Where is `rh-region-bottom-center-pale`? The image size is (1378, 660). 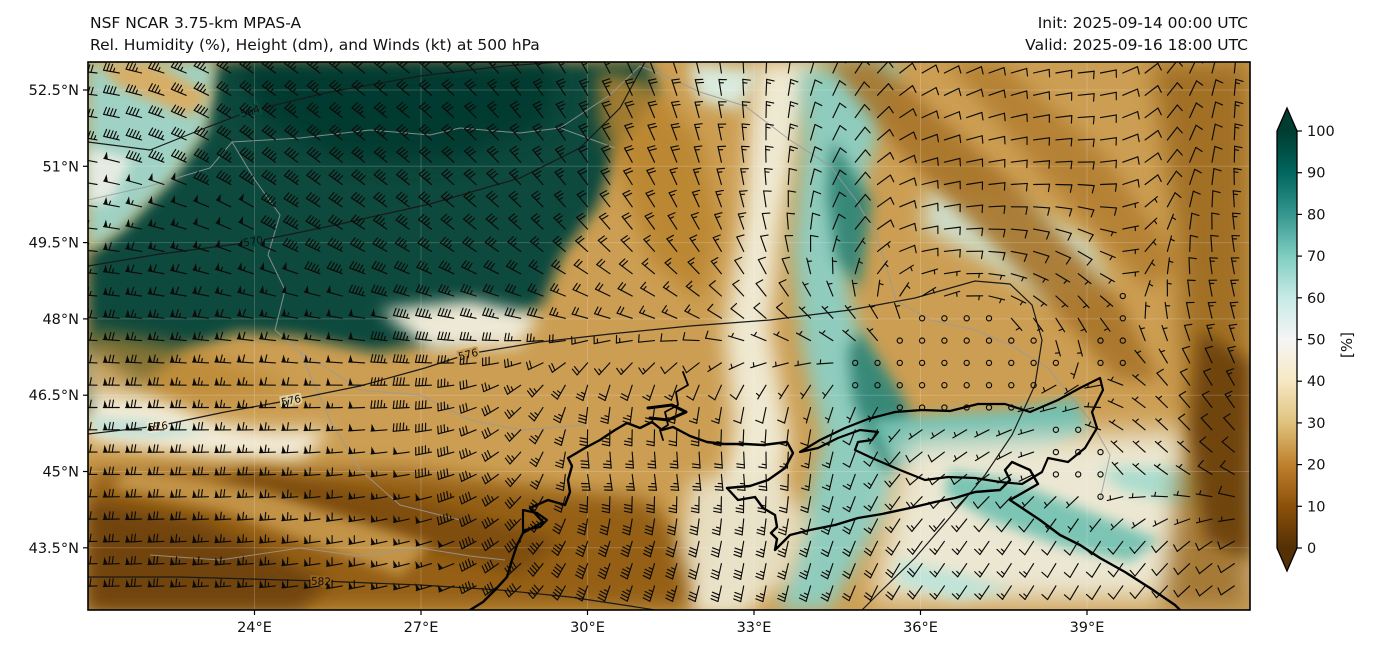
rh-region-bottom-center-pale is located at coordinates (745, 540).